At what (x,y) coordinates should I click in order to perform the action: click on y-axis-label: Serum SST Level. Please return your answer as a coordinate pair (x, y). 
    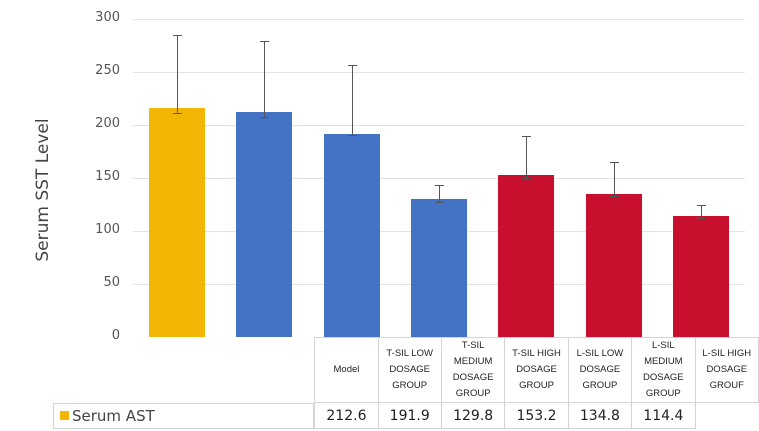
    Looking at the image, I should click on (43, 190).